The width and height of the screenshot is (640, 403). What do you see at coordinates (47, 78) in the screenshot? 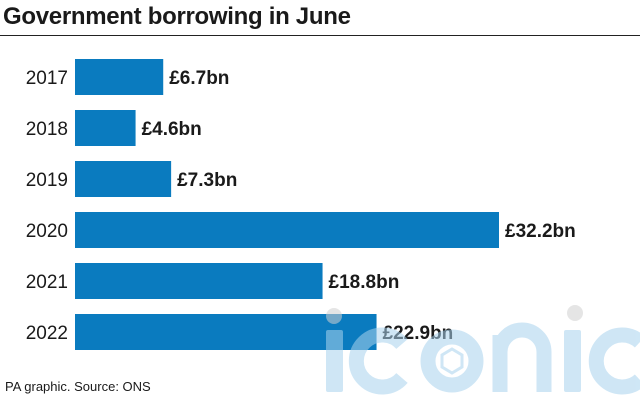
I see `category-label-2017: 2017` at bounding box center [47, 78].